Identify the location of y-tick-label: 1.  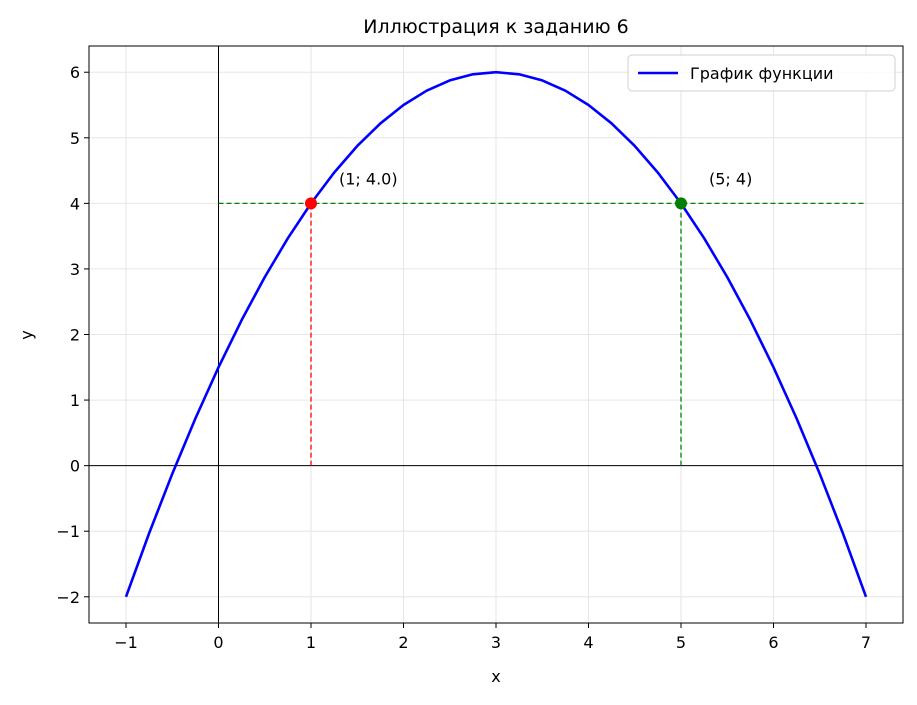
(75, 400).